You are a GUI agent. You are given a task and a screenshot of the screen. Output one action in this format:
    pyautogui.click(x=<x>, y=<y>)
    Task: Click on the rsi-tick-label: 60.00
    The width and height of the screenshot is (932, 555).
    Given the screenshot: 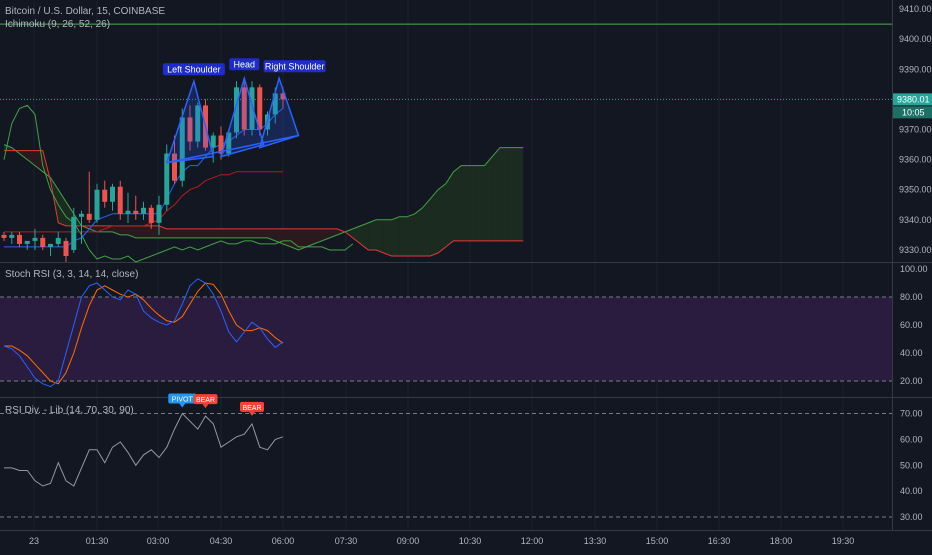 What is the action you would take?
    pyautogui.click(x=911, y=439)
    